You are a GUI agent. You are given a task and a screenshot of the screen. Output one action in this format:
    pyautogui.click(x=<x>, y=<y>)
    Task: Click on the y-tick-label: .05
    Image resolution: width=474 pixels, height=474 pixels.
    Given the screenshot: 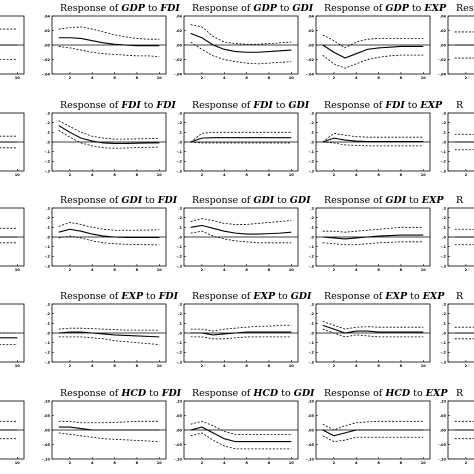 What is the action you would take?
    pyautogui.click(x=179, y=416)
    